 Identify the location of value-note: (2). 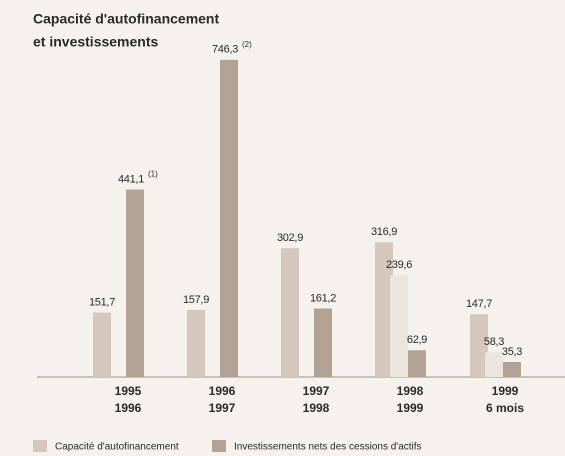
(247, 44).